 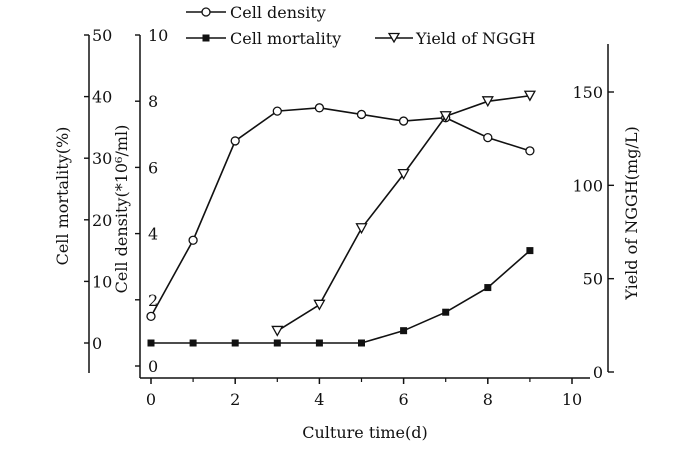 What do you see at coordinates (488, 399) in the screenshot?
I see `x-tick-label: 8` at bounding box center [488, 399].